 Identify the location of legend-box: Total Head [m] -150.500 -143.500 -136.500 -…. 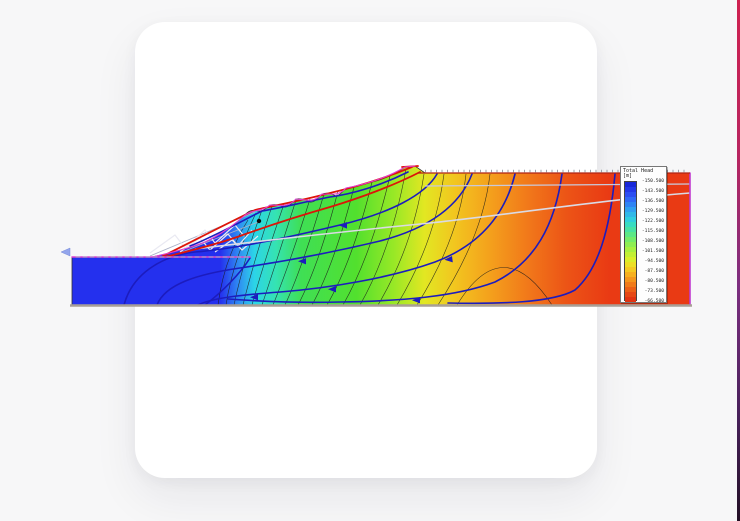
(643, 235).